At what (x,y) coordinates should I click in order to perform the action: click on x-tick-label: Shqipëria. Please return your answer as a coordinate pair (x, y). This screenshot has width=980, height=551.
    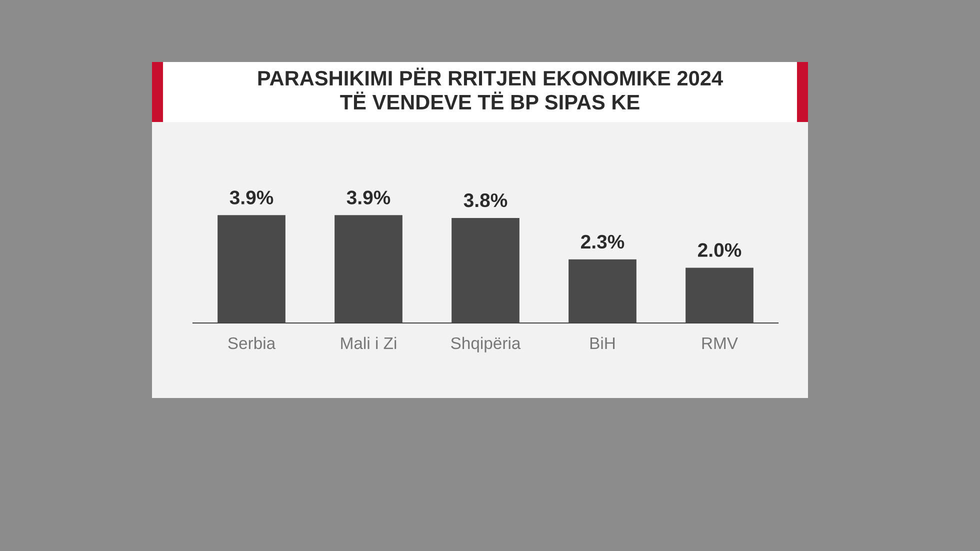
    Looking at the image, I should click on (486, 344).